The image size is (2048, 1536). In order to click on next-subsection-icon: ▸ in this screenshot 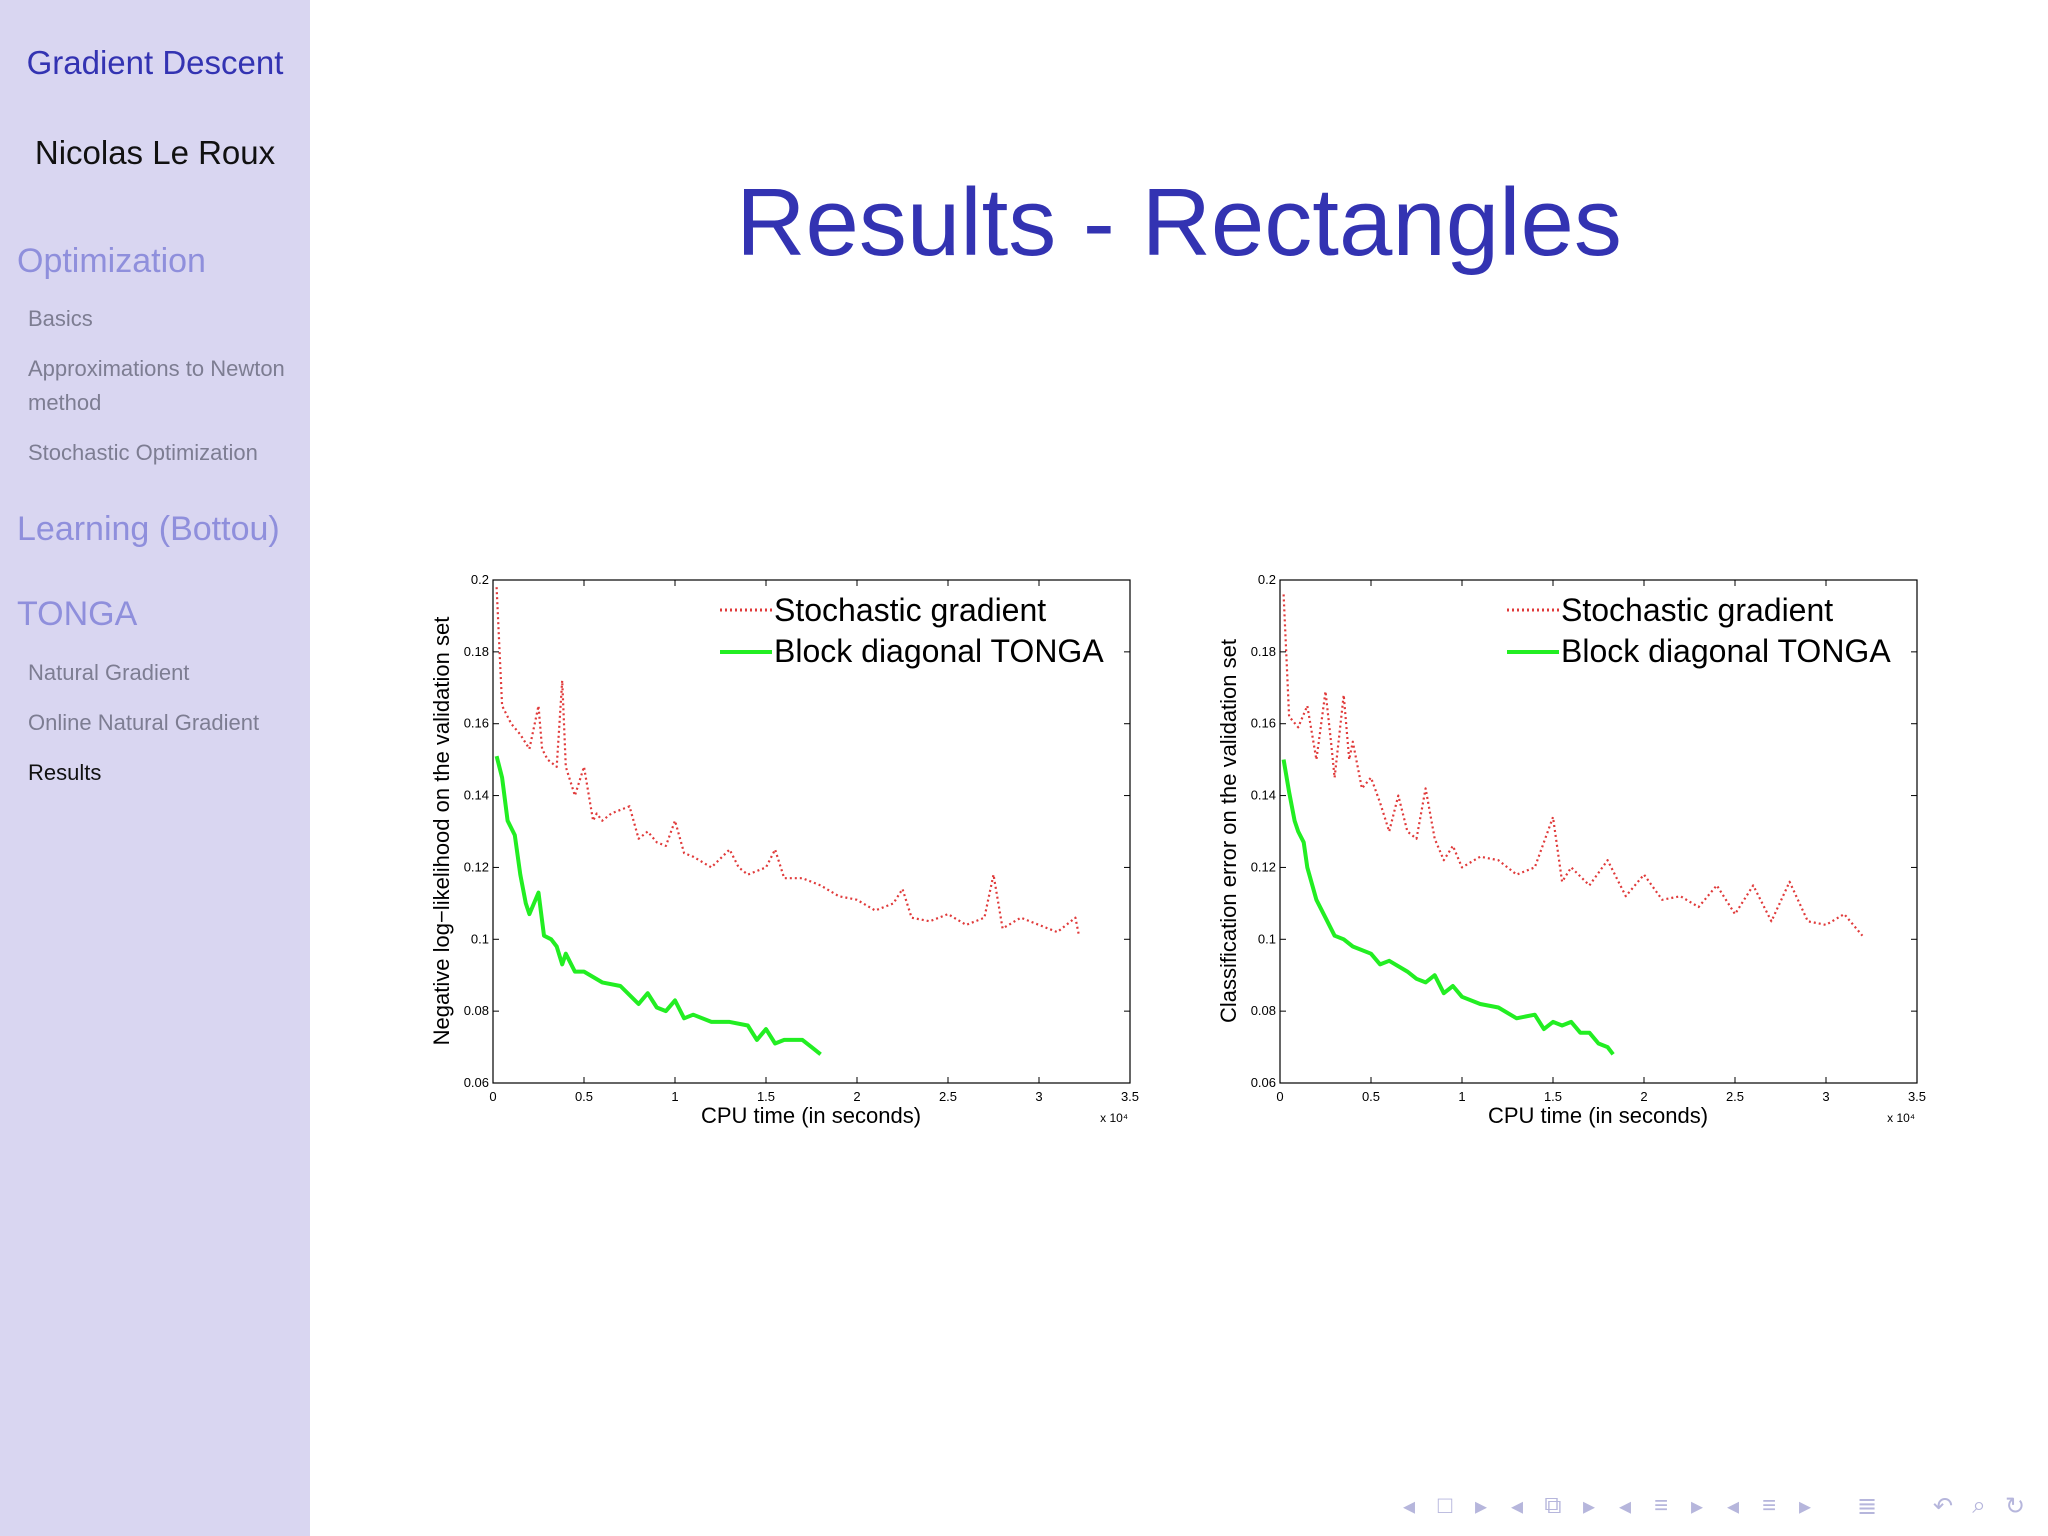, I will do `click(1589, 1506)`.